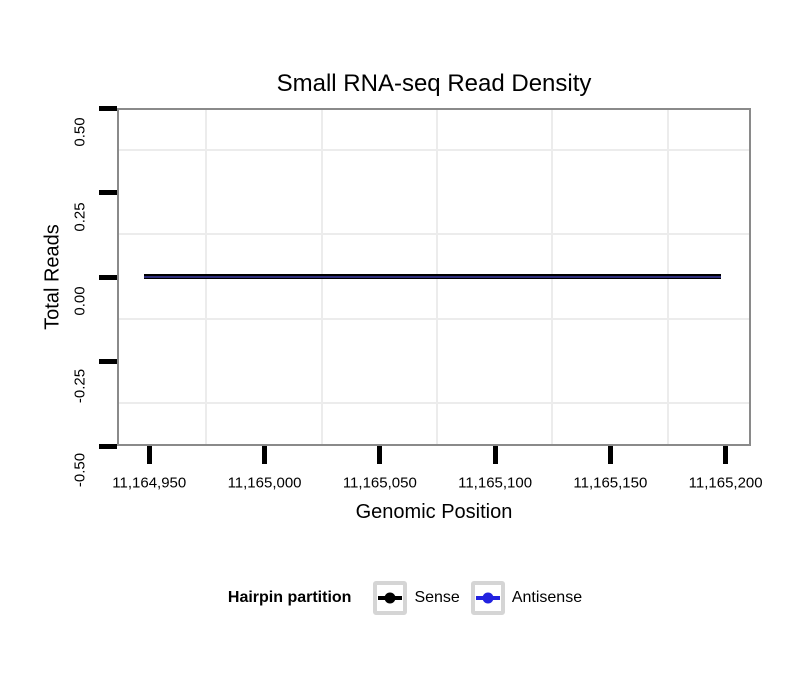 This screenshot has width=810, height=690. I want to click on legend: Hairpin partition Sense Antisense, so click(405, 598).